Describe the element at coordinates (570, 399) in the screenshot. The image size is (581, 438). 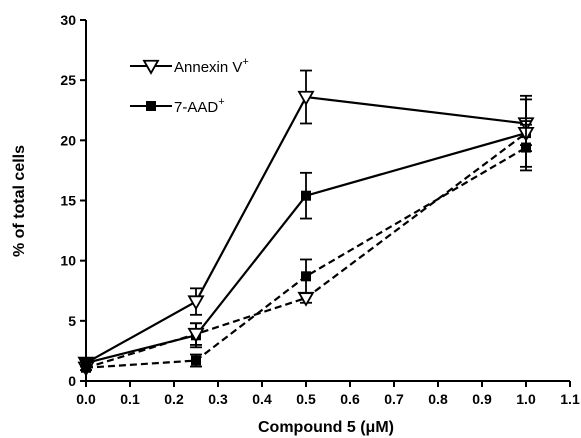
I see `x-tick-label: 1.1` at that location.